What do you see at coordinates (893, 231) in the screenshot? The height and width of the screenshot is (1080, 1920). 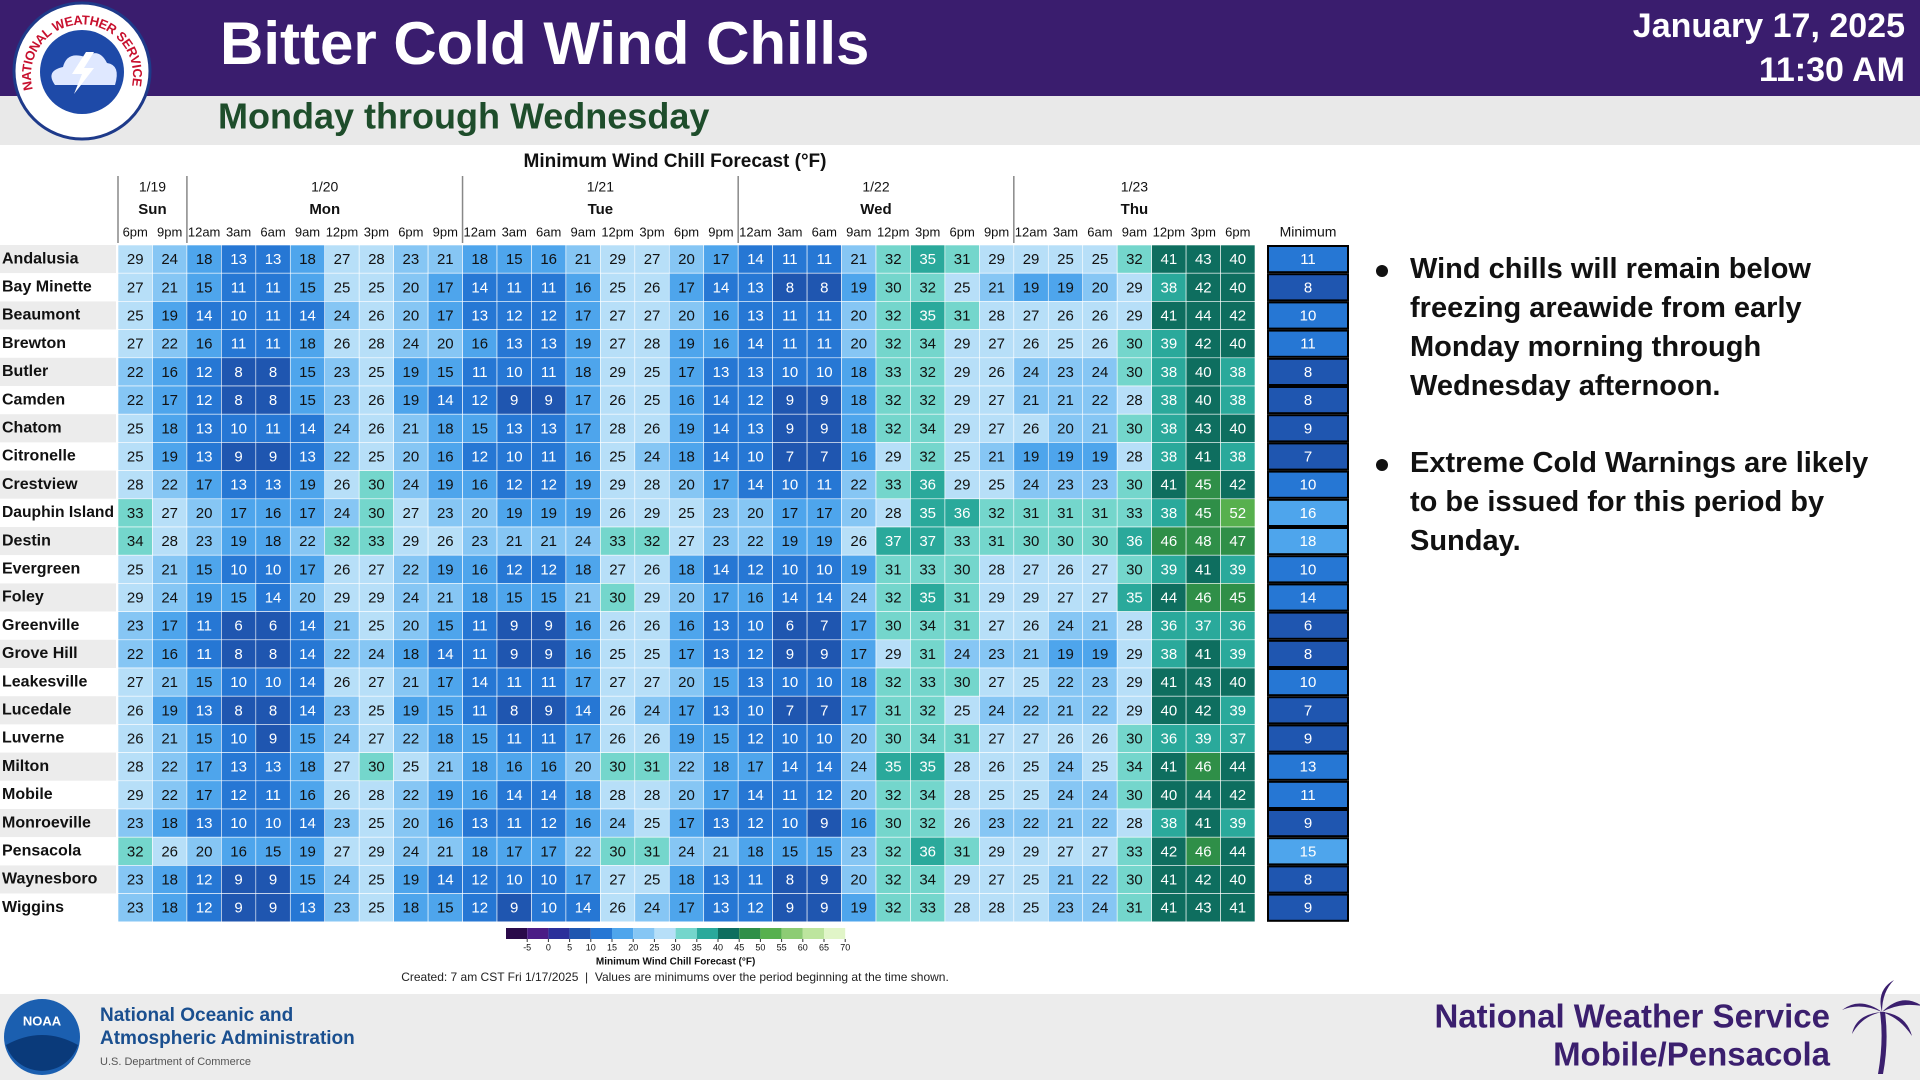 I see `time-label: 12pm` at bounding box center [893, 231].